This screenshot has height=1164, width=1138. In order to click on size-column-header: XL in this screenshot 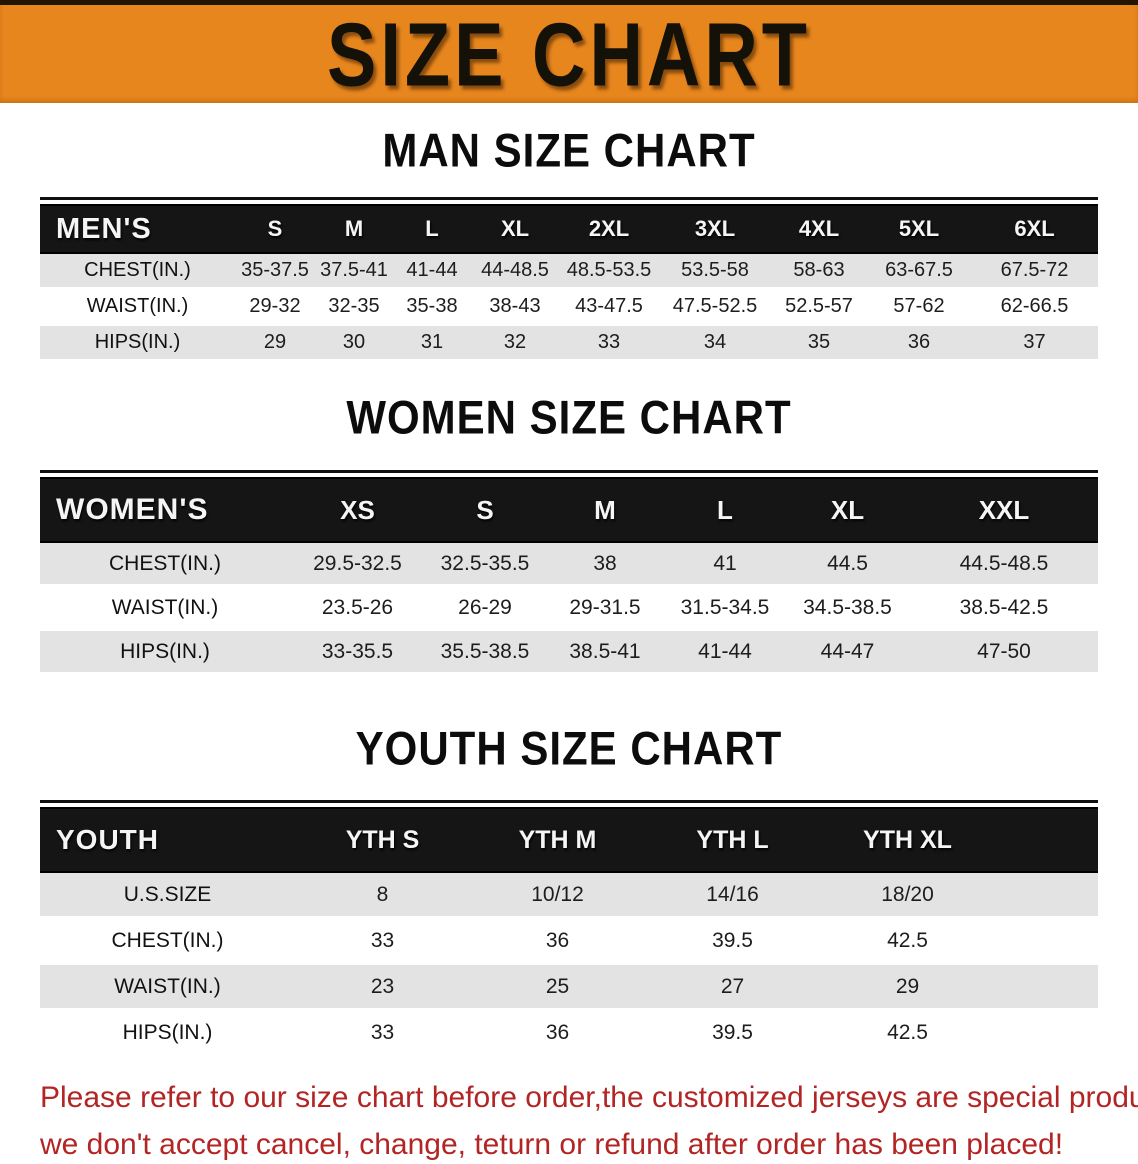, I will do `click(847, 510)`.